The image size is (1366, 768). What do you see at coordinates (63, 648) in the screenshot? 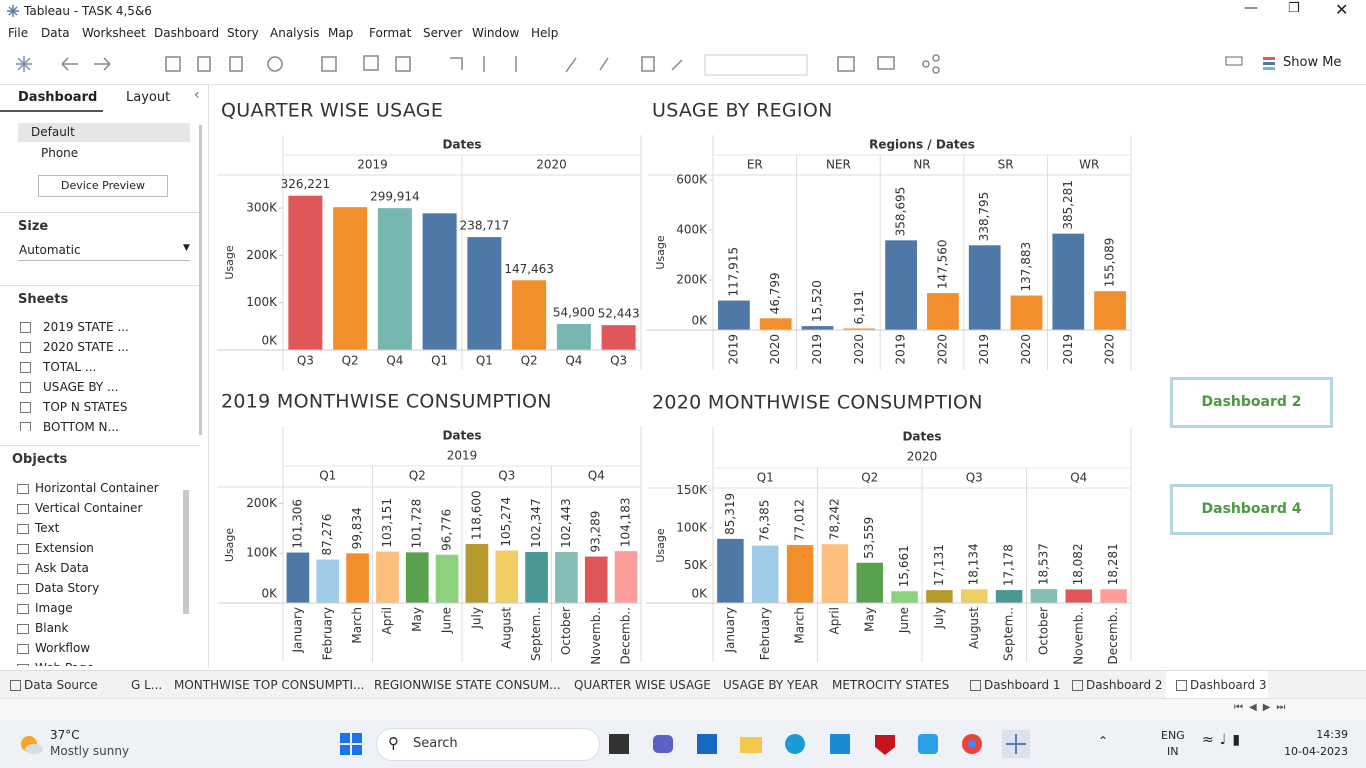
I see `object-item: Workflow` at bounding box center [63, 648].